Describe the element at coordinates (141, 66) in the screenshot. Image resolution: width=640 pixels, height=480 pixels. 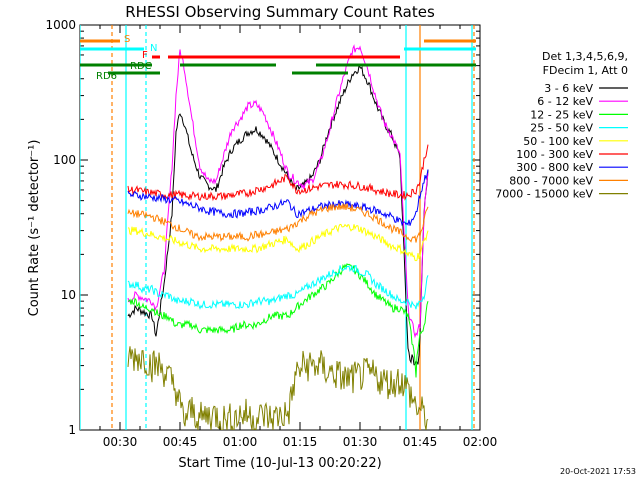
I see `state-bar-label: RDC` at that location.